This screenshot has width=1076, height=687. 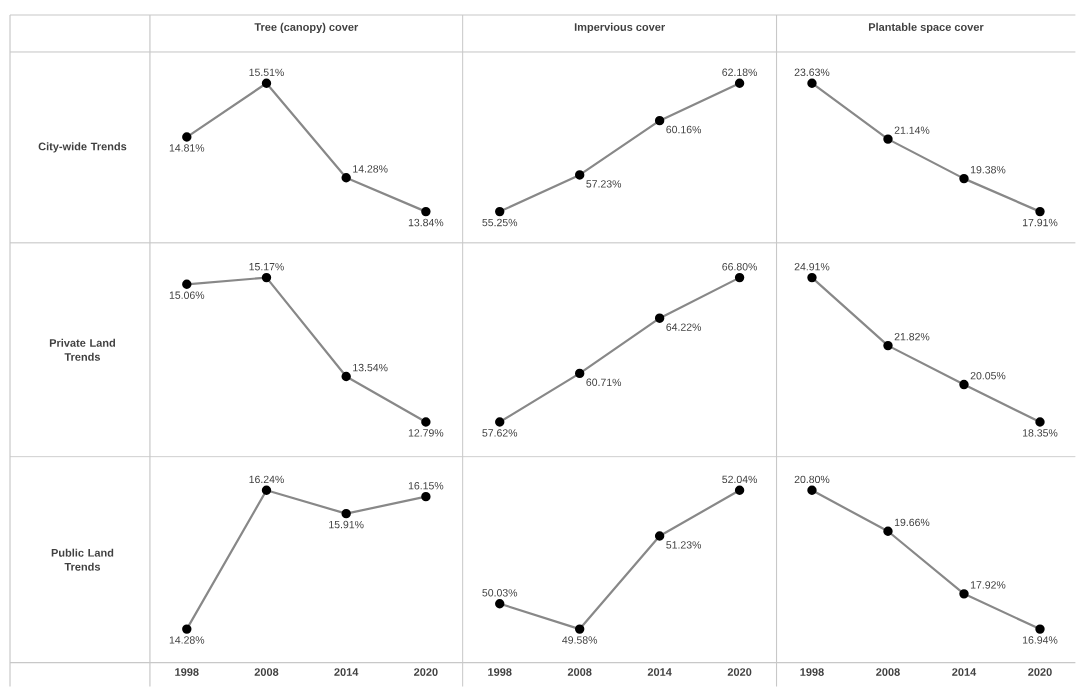 What do you see at coordinates (739, 266) in the screenshot?
I see `data-label: 66.80%` at bounding box center [739, 266].